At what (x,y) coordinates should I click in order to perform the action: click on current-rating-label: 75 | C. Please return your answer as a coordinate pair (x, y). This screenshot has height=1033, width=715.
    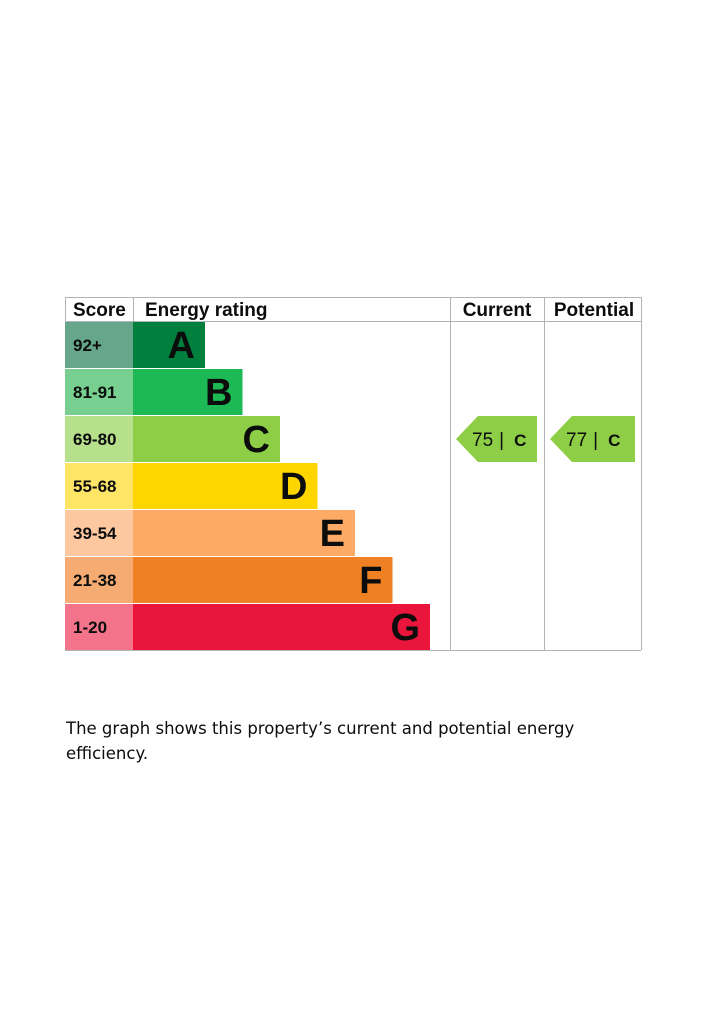
    Looking at the image, I should click on (499, 440).